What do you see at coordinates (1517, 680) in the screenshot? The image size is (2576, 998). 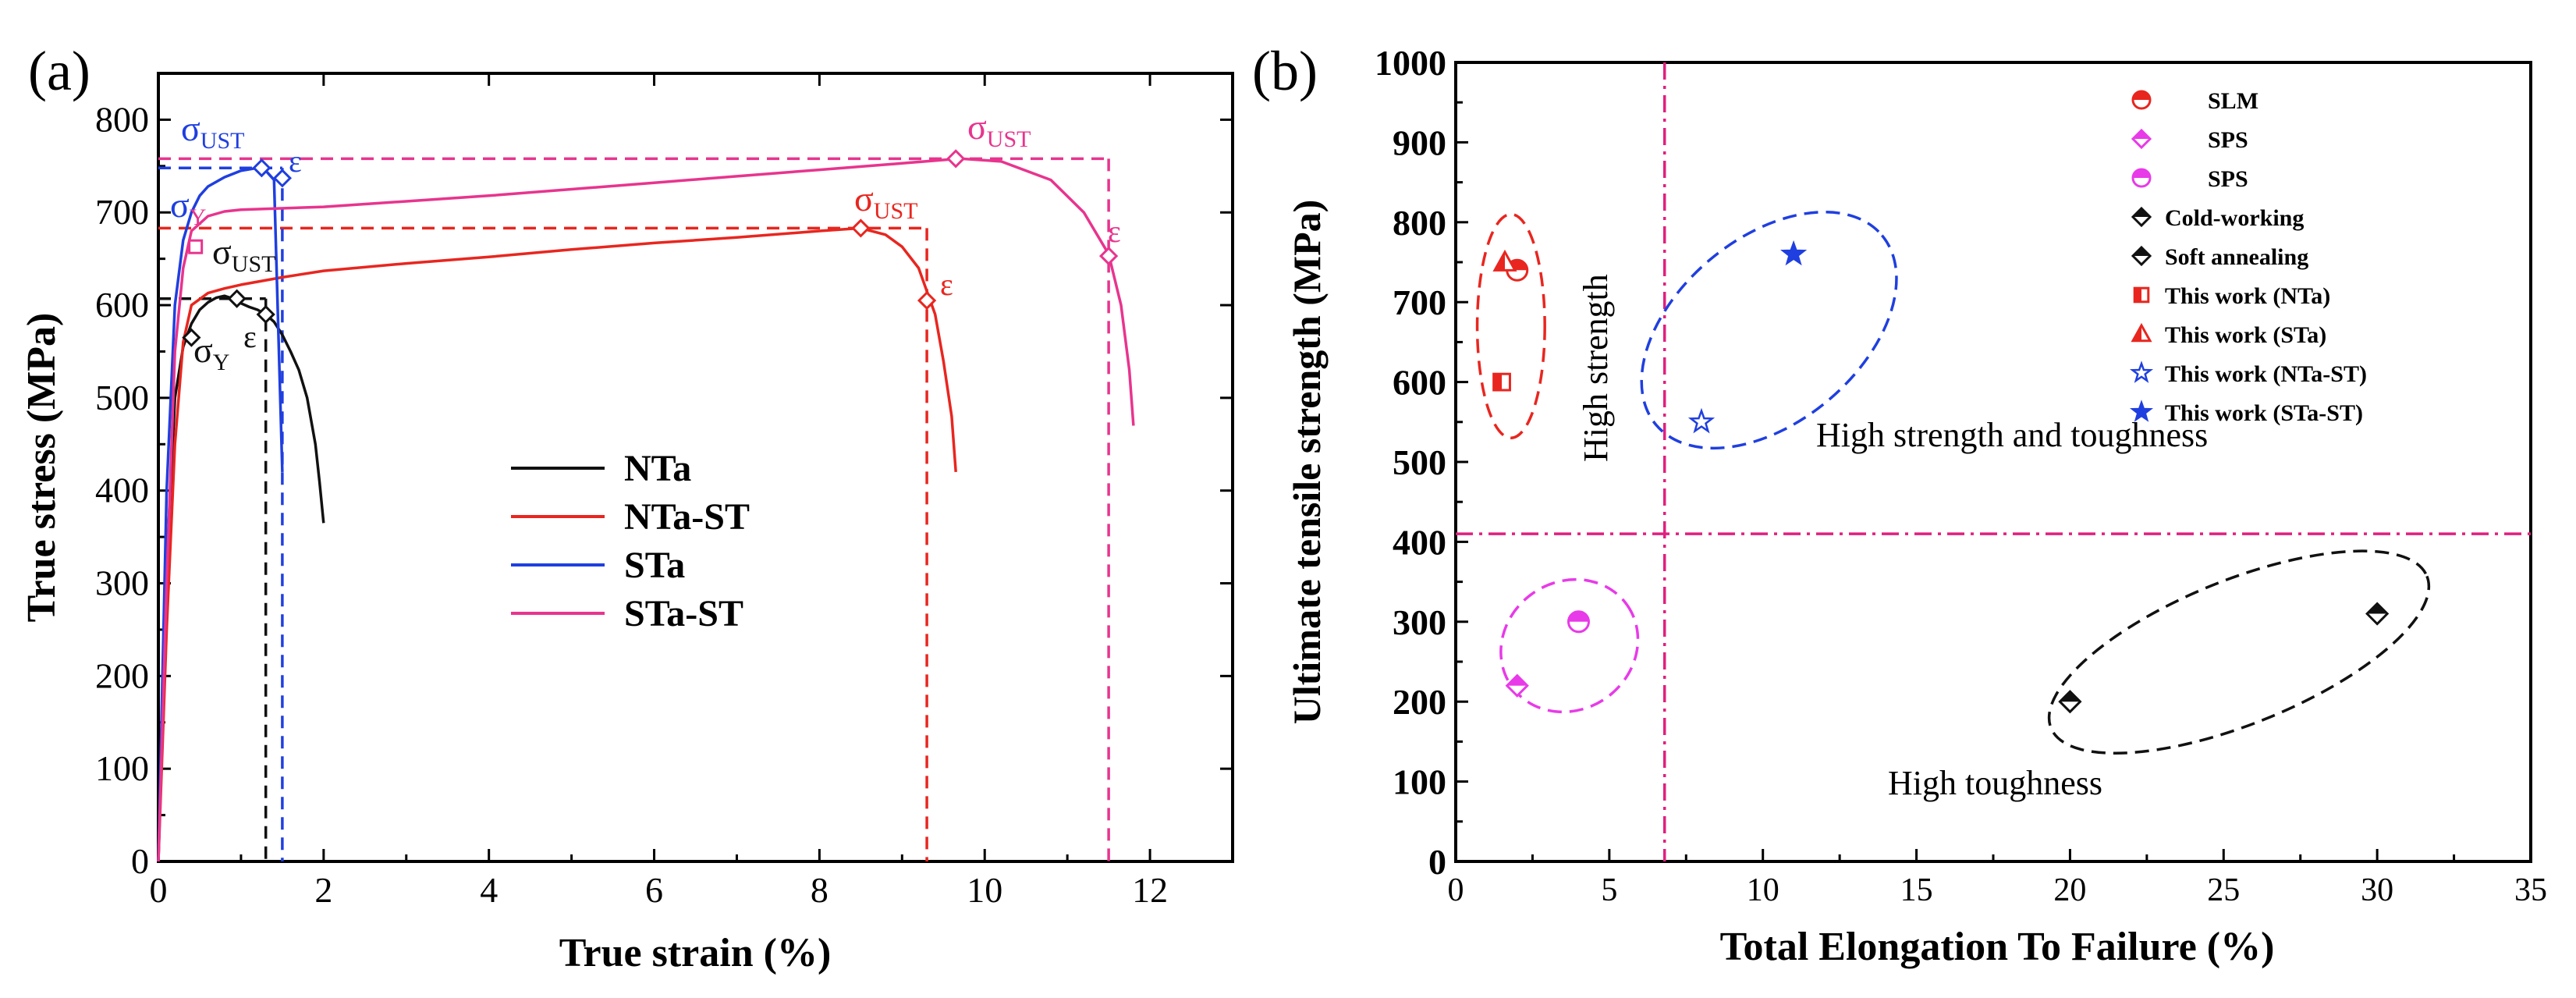 I see `point-sps-fill` at bounding box center [1517, 680].